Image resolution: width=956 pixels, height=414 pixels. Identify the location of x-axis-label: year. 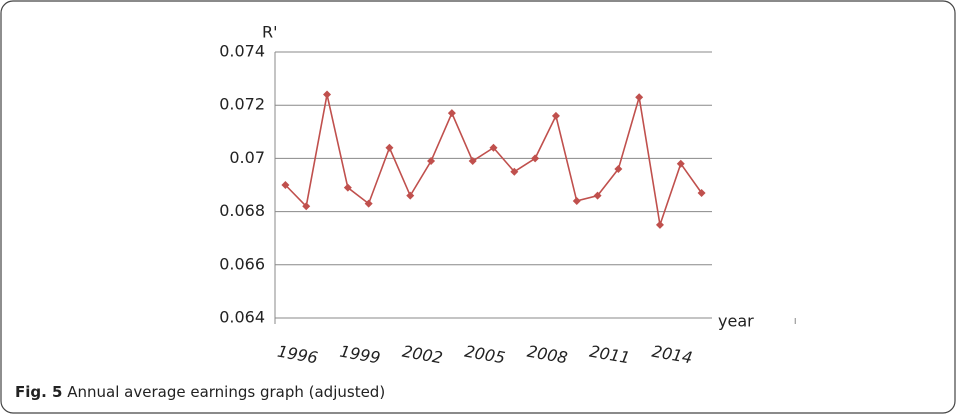
(736, 321).